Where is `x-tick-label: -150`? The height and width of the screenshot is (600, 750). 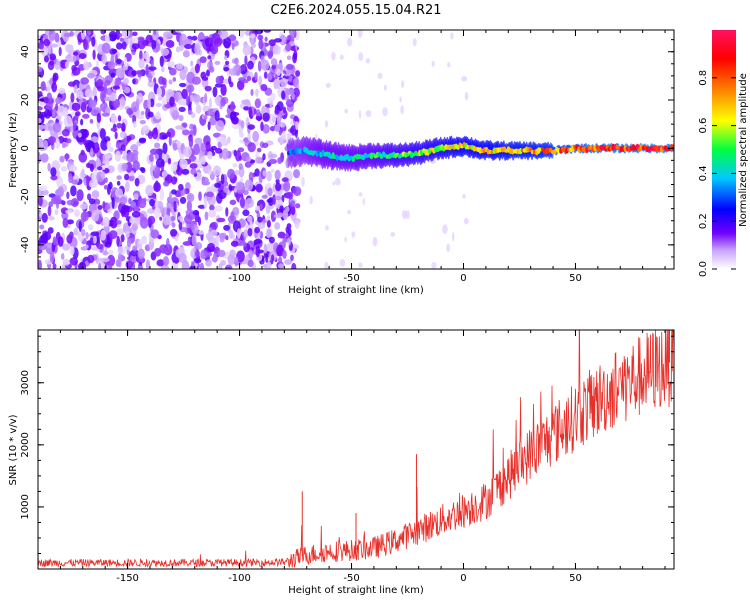
x-tick-label: -150 is located at coordinates (127, 578).